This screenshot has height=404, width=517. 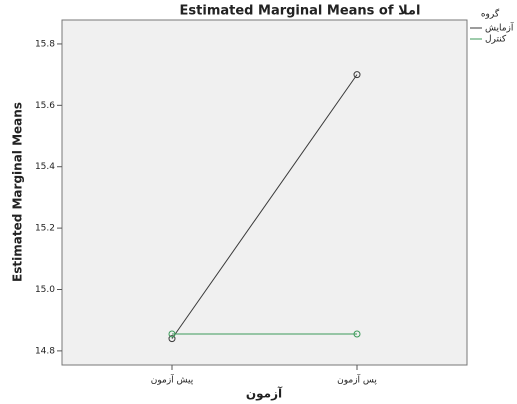 I want to click on y-tick-label: 15.6, so click(x=45, y=106).